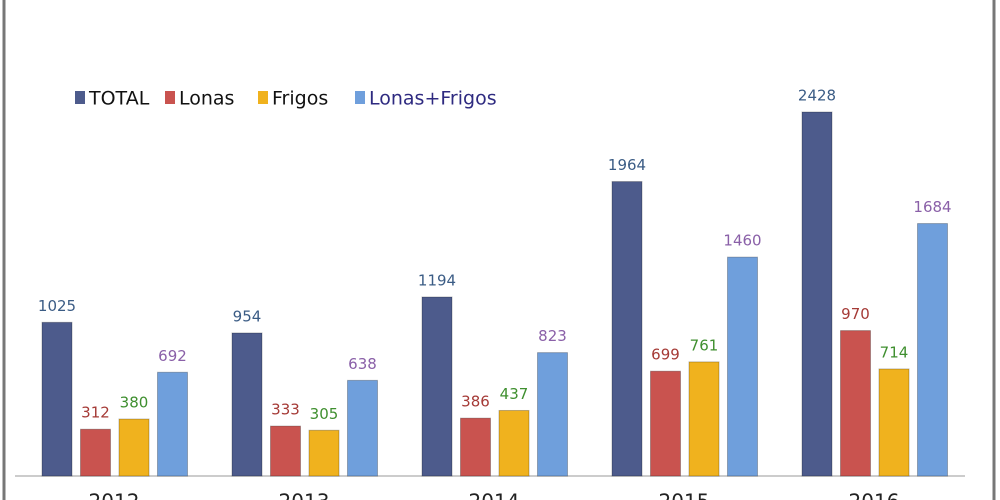  I want to click on value-label: 823, so click(552, 336).